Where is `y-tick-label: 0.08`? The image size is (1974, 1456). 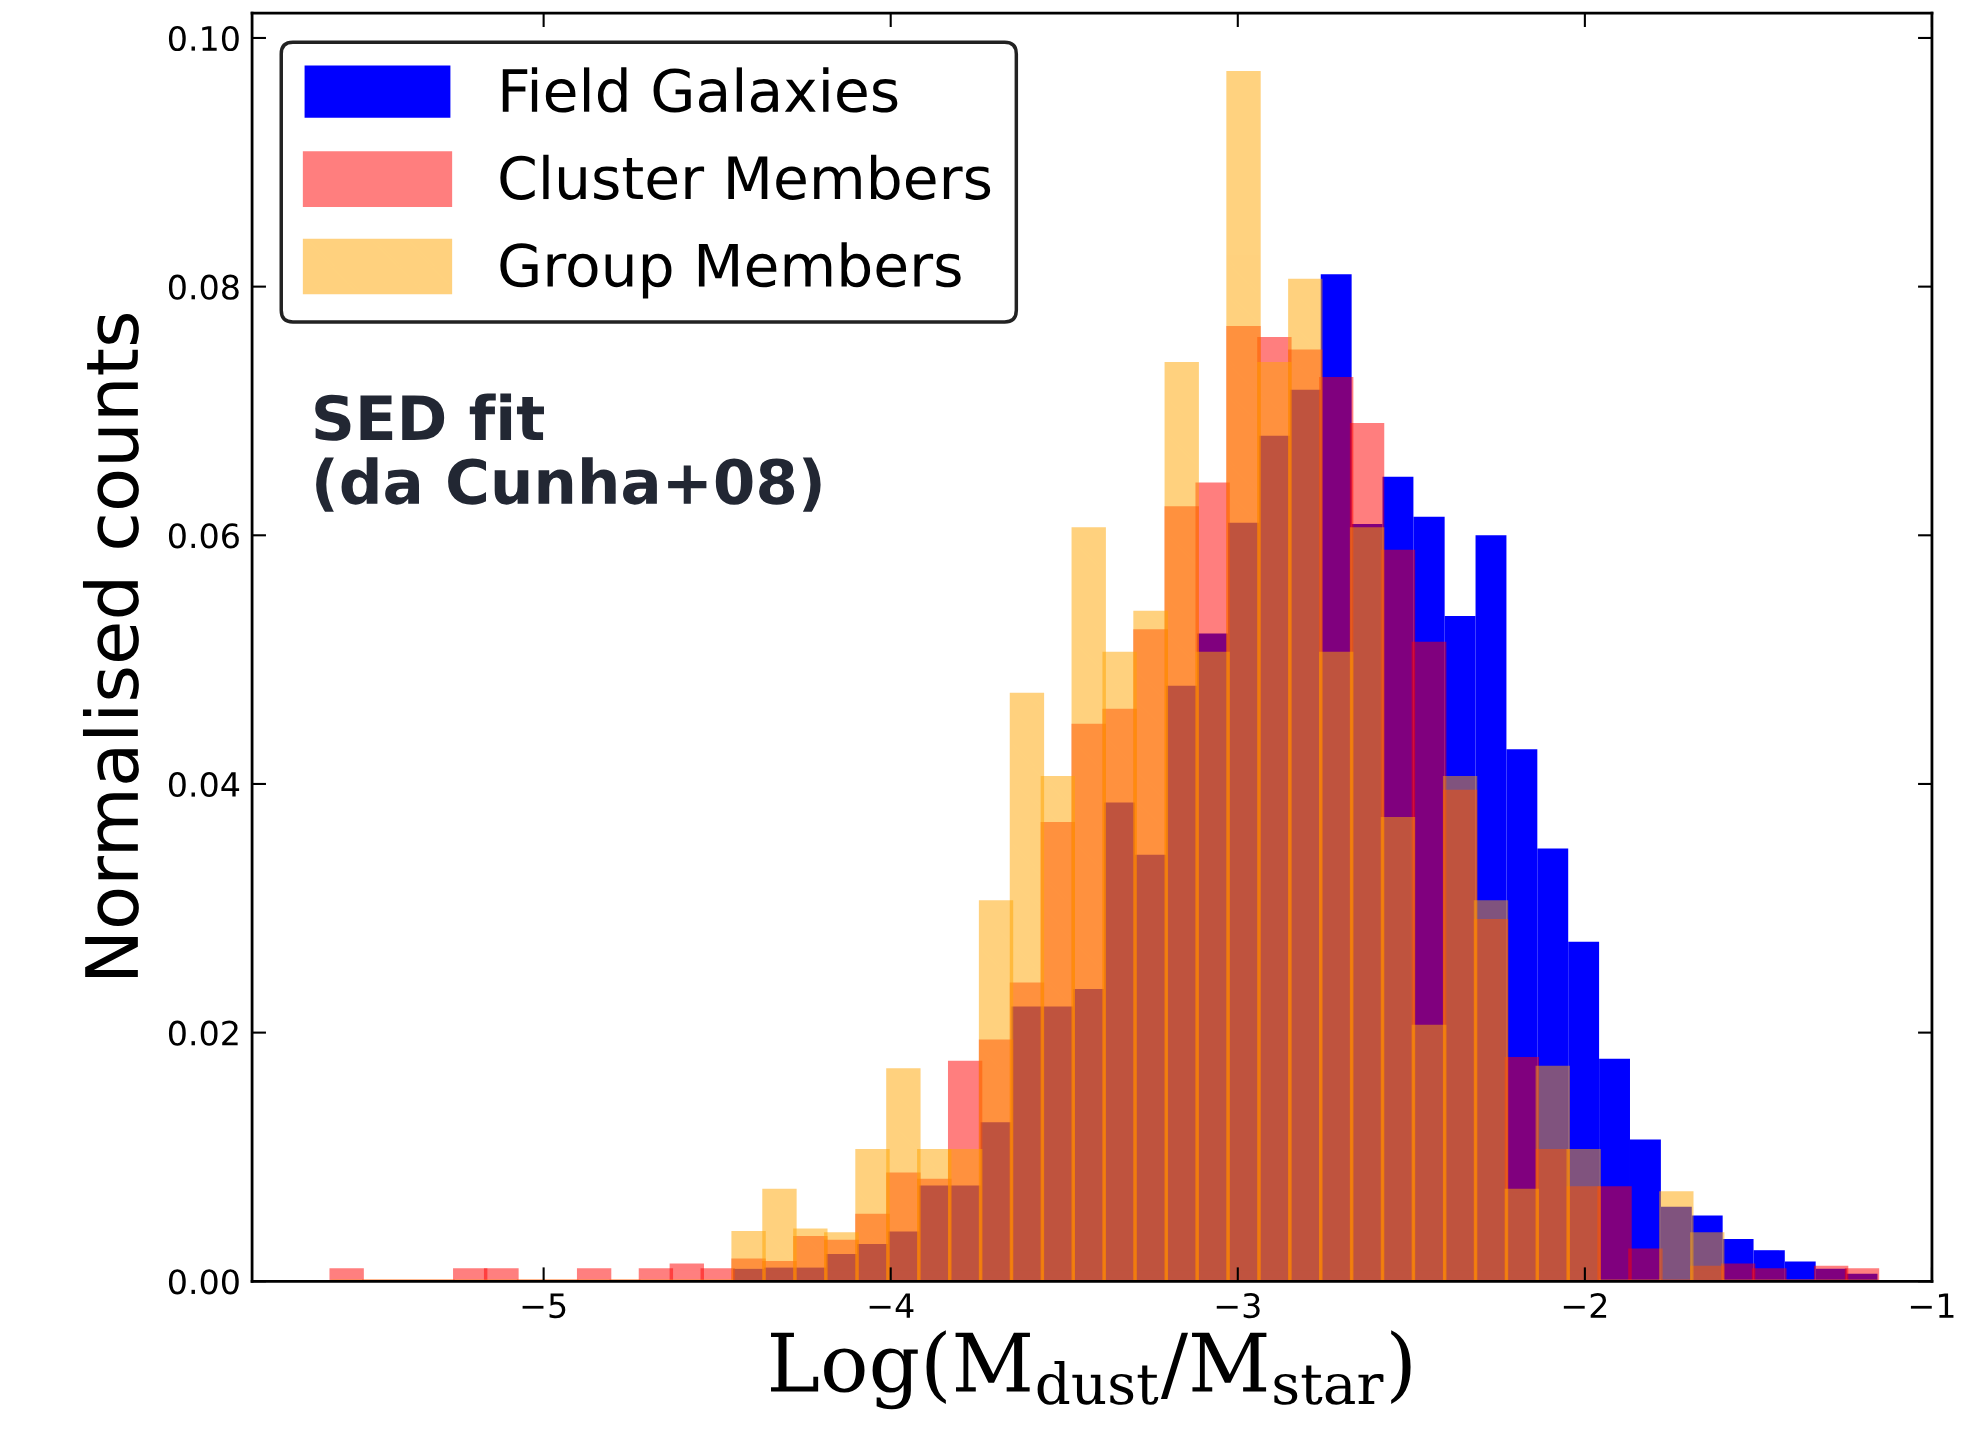 y-tick-label: 0.08 is located at coordinates (203, 287).